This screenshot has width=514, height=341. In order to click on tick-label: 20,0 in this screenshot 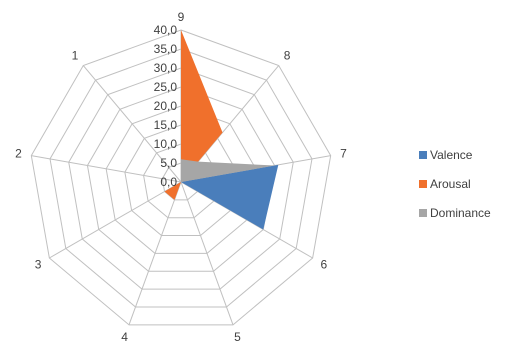, I will do `click(166, 106)`.